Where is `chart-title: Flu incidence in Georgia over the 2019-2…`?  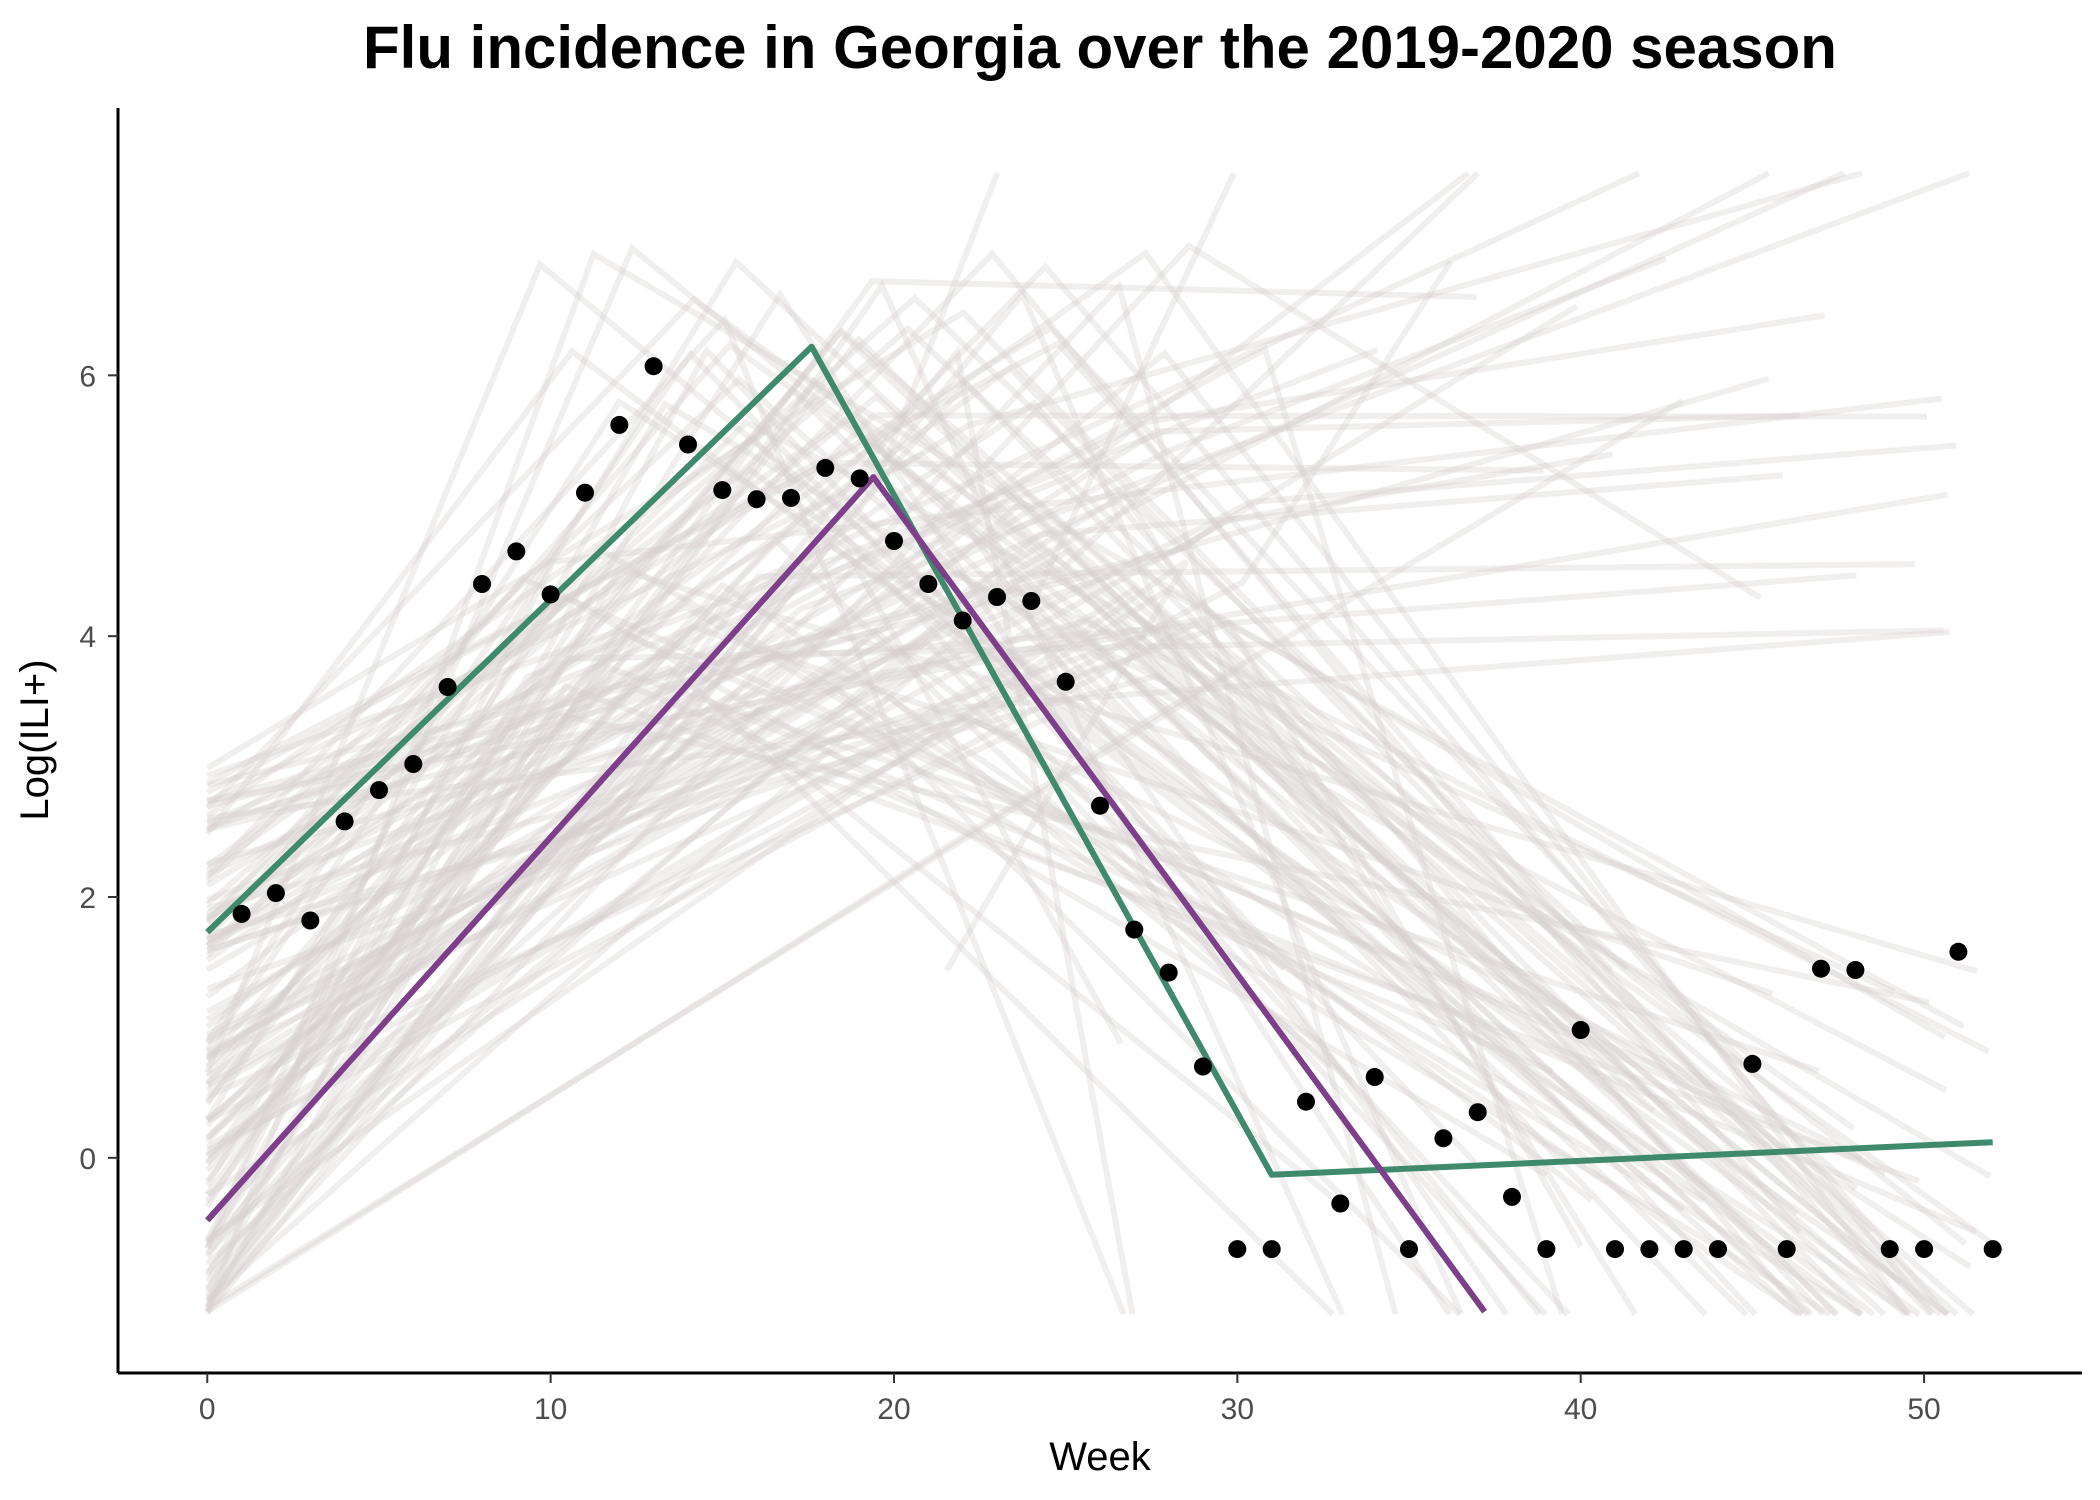
chart-title: Flu incidence in Georgia over the 2019-2… is located at coordinates (1100, 47).